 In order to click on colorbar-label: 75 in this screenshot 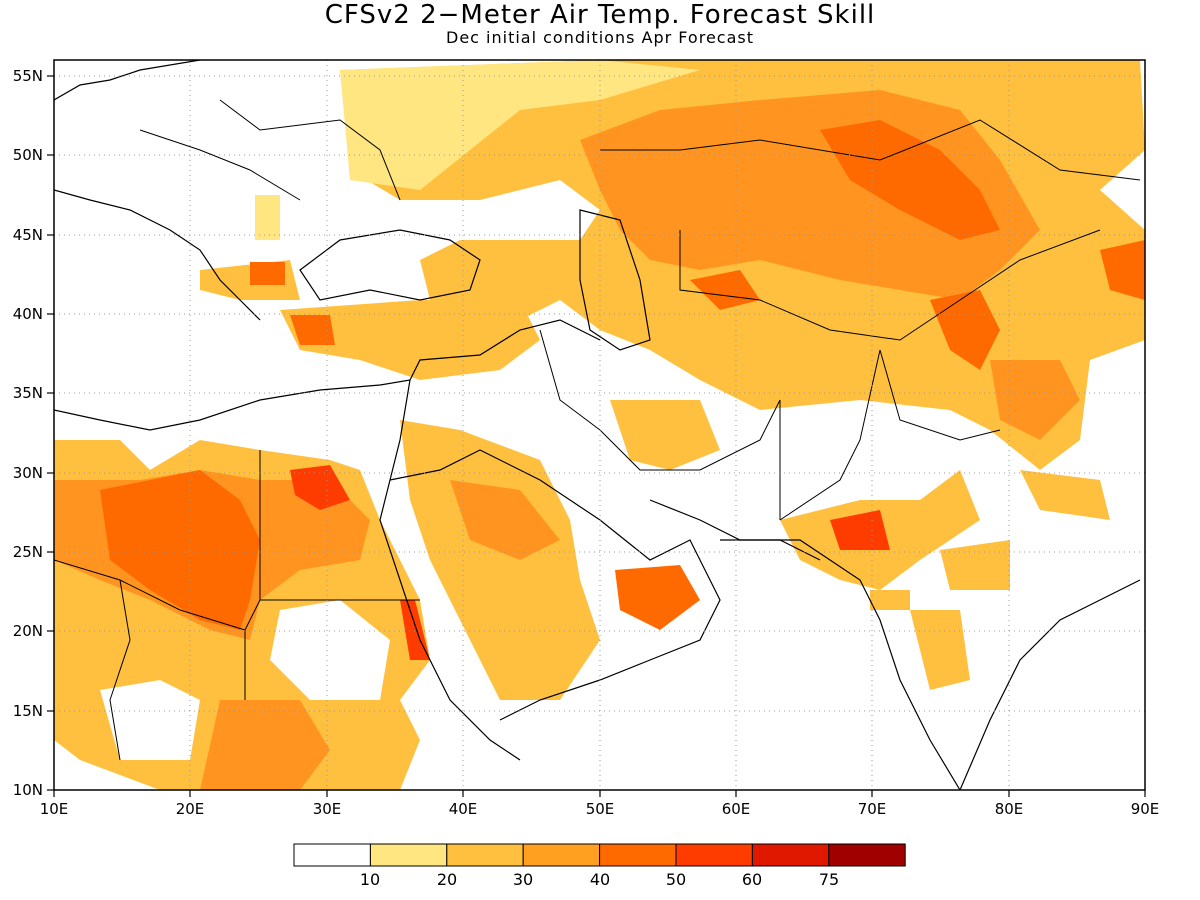, I will do `click(829, 879)`.